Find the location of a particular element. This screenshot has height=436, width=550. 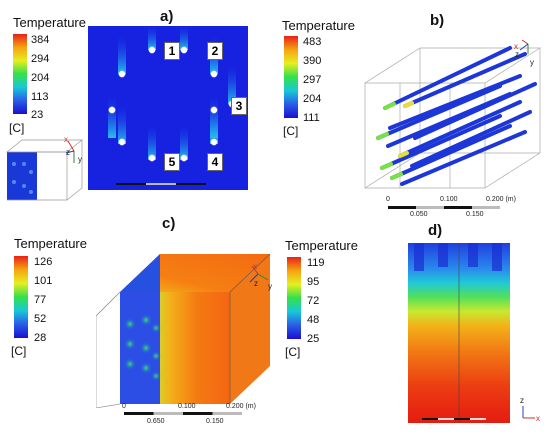

panel-b-axis-y: y is located at coordinates (532, 62).